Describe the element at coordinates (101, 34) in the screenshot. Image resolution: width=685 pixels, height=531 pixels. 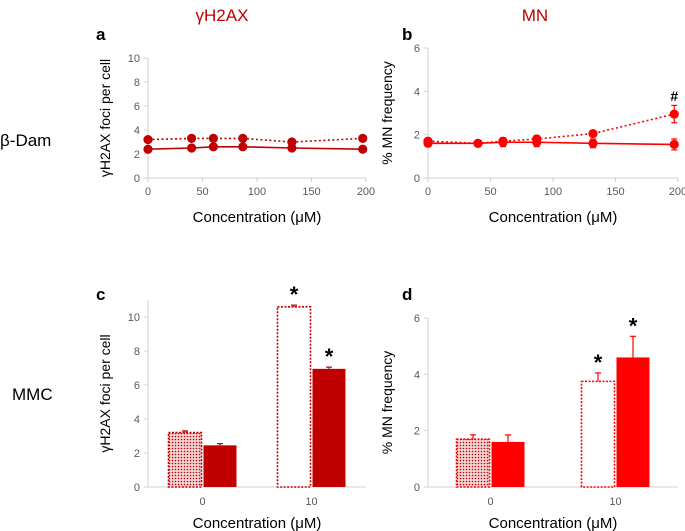
I see `panel-letter-a: a` at that location.